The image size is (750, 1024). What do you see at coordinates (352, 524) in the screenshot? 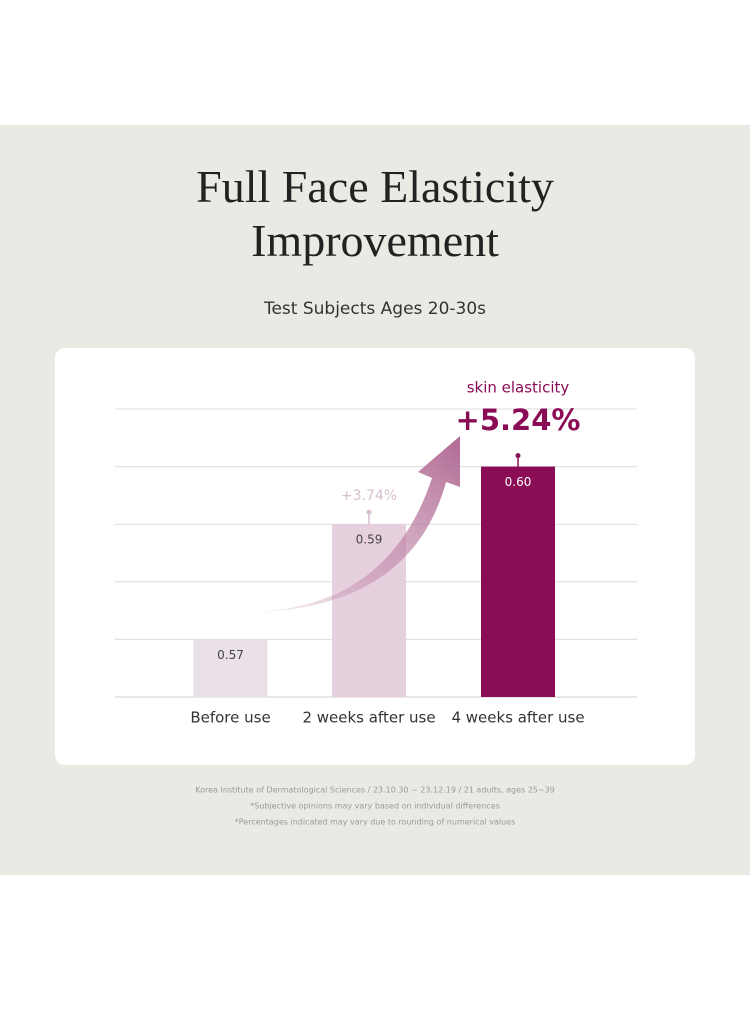
I see `growth-arrow` at bounding box center [352, 524].